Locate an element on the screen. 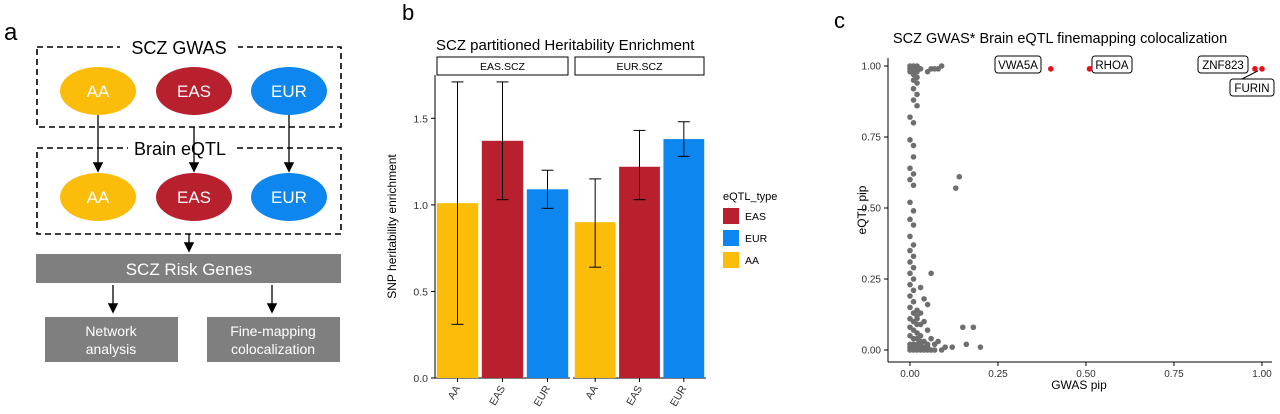 This screenshot has width=1280, height=414. gwas-node-eas-label: EAS is located at coordinates (194, 91).